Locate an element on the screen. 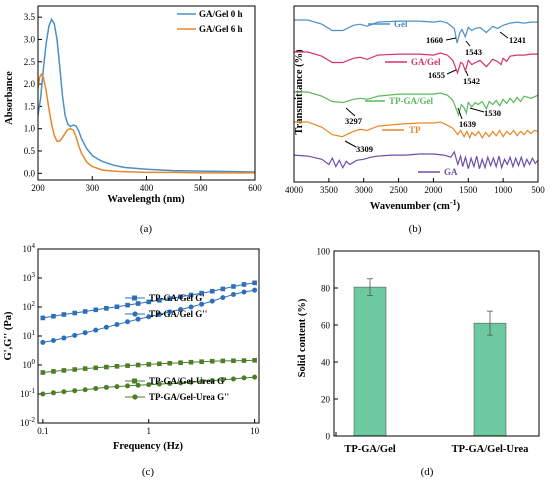 The image size is (550, 486). y-tick-label: 0 is located at coordinates (328, 437).